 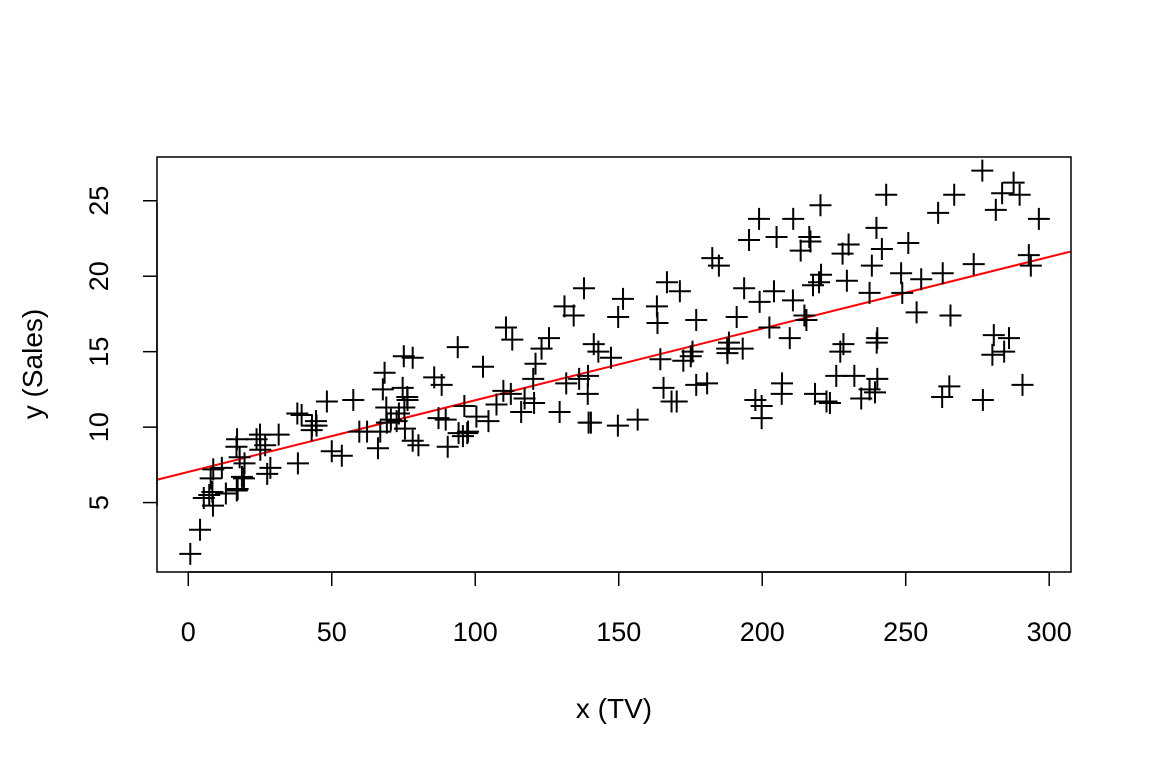 What do you see at coordinates (99, 502) in the screenshot?
I see `y-tick-label: 5` at bounding box center [99, 502].